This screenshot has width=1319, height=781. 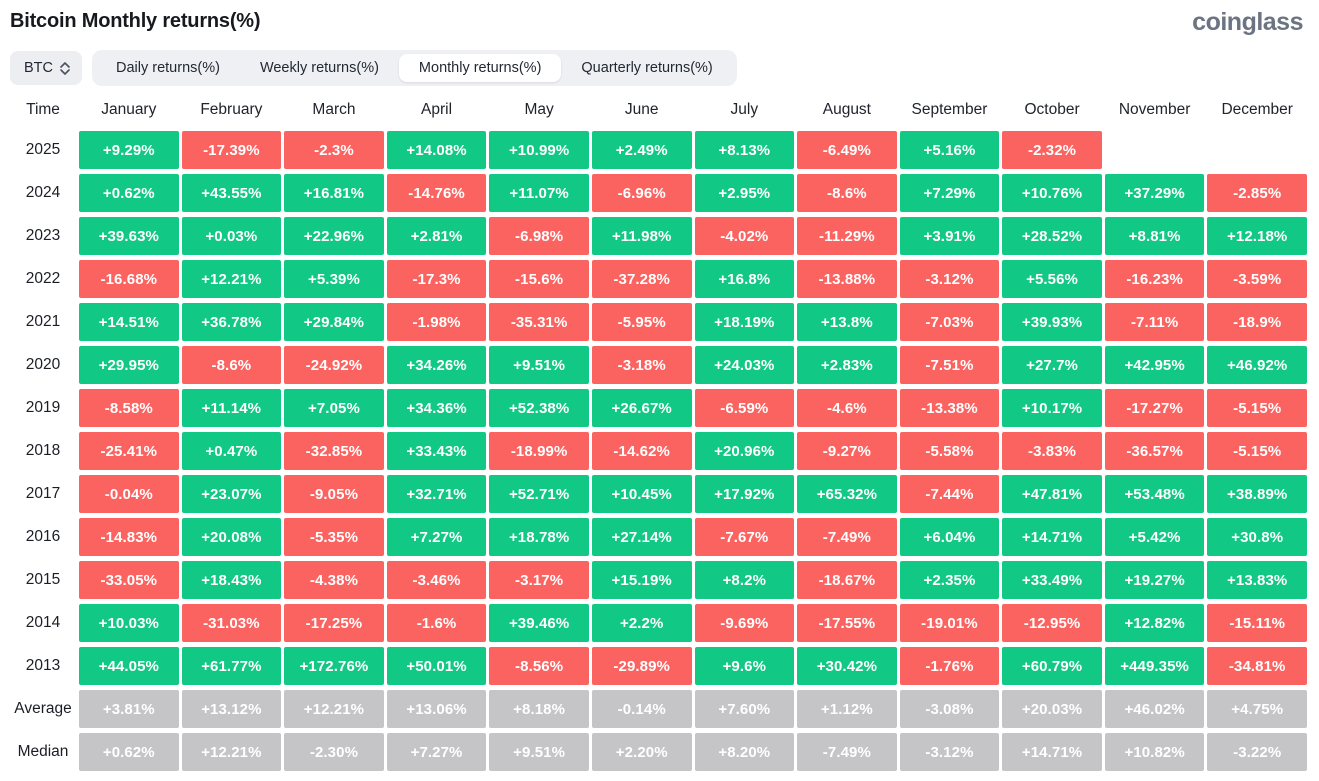 I want to click on return-cell-median-december: -3.22%, so click(x=1257, y=752).